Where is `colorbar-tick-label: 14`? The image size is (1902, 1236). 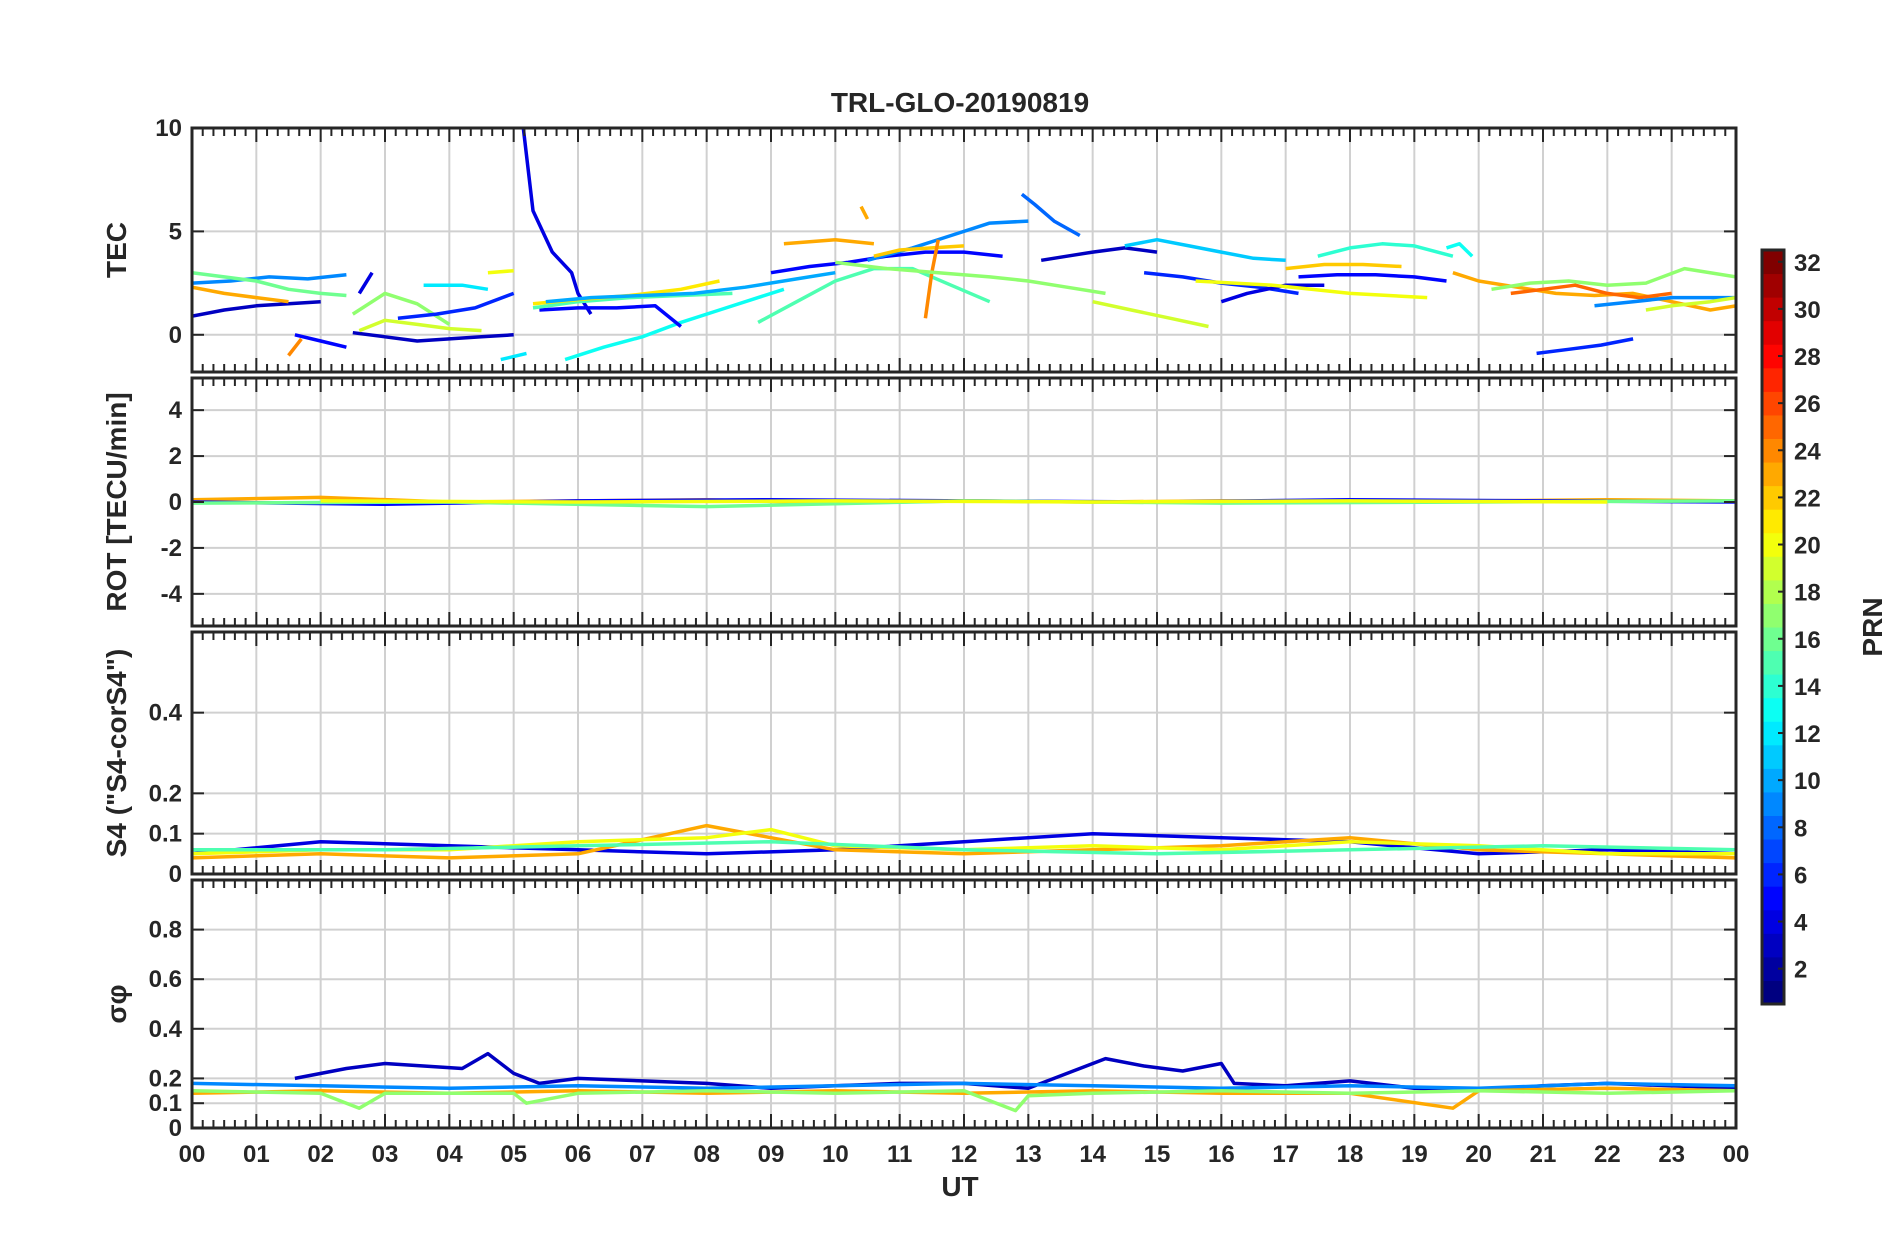
colorbar-tick-label: 14 is located at coordinates (1807, 687).